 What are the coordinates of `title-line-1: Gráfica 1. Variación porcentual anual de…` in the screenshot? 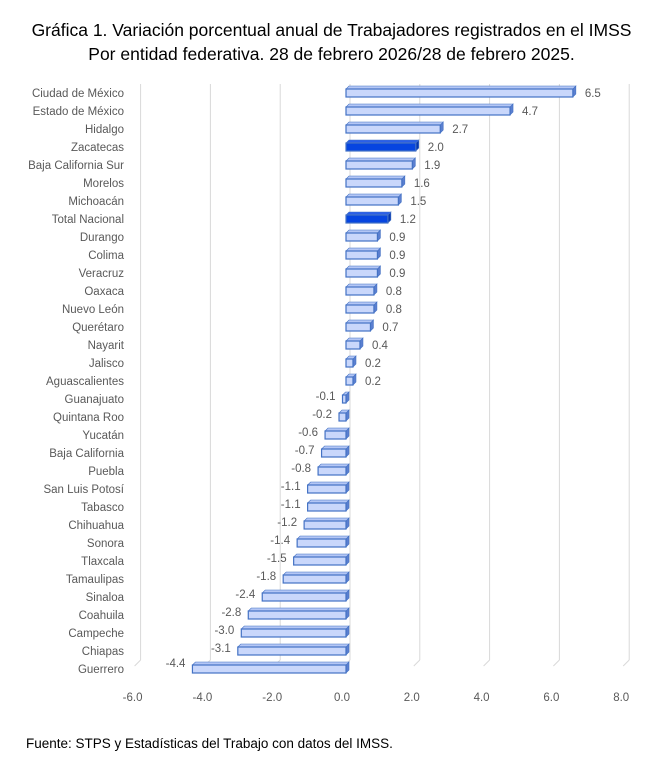 It's located at (331, 30).